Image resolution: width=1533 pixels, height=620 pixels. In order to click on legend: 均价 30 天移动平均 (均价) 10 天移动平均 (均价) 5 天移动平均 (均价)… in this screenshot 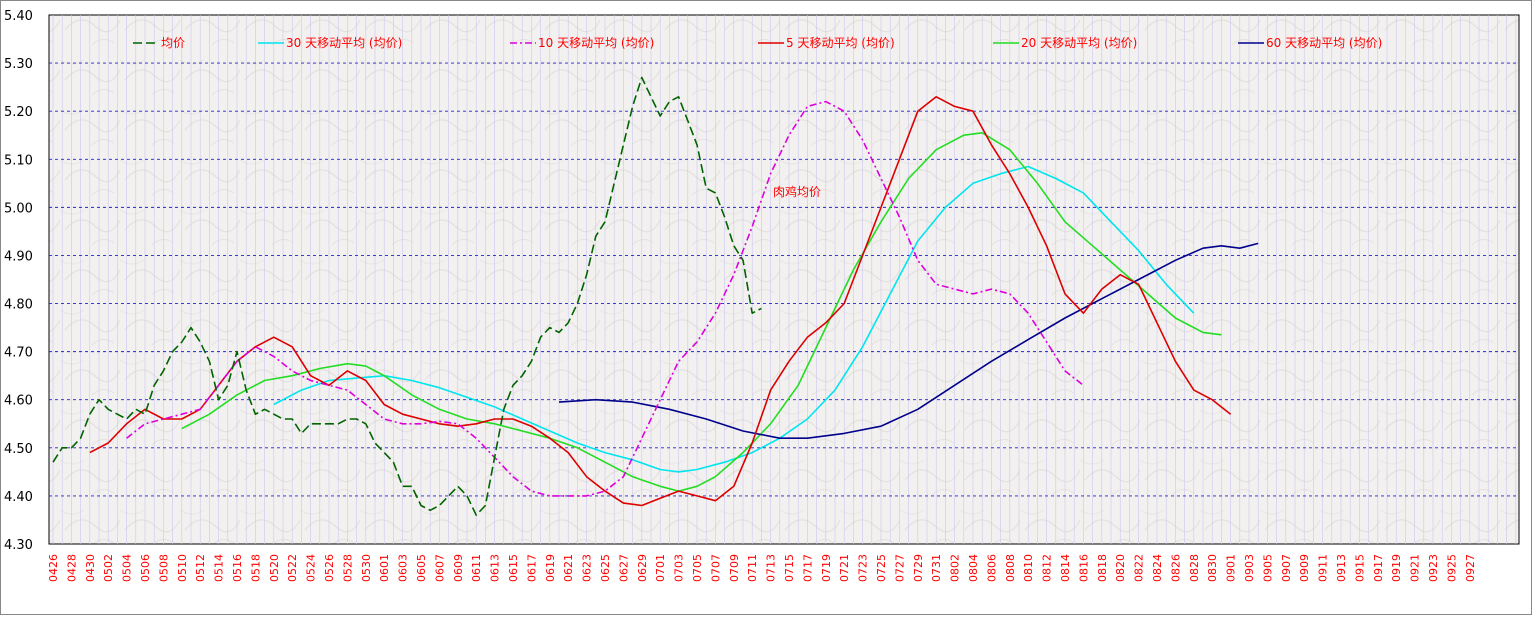, I will do `click(757, 43)`.